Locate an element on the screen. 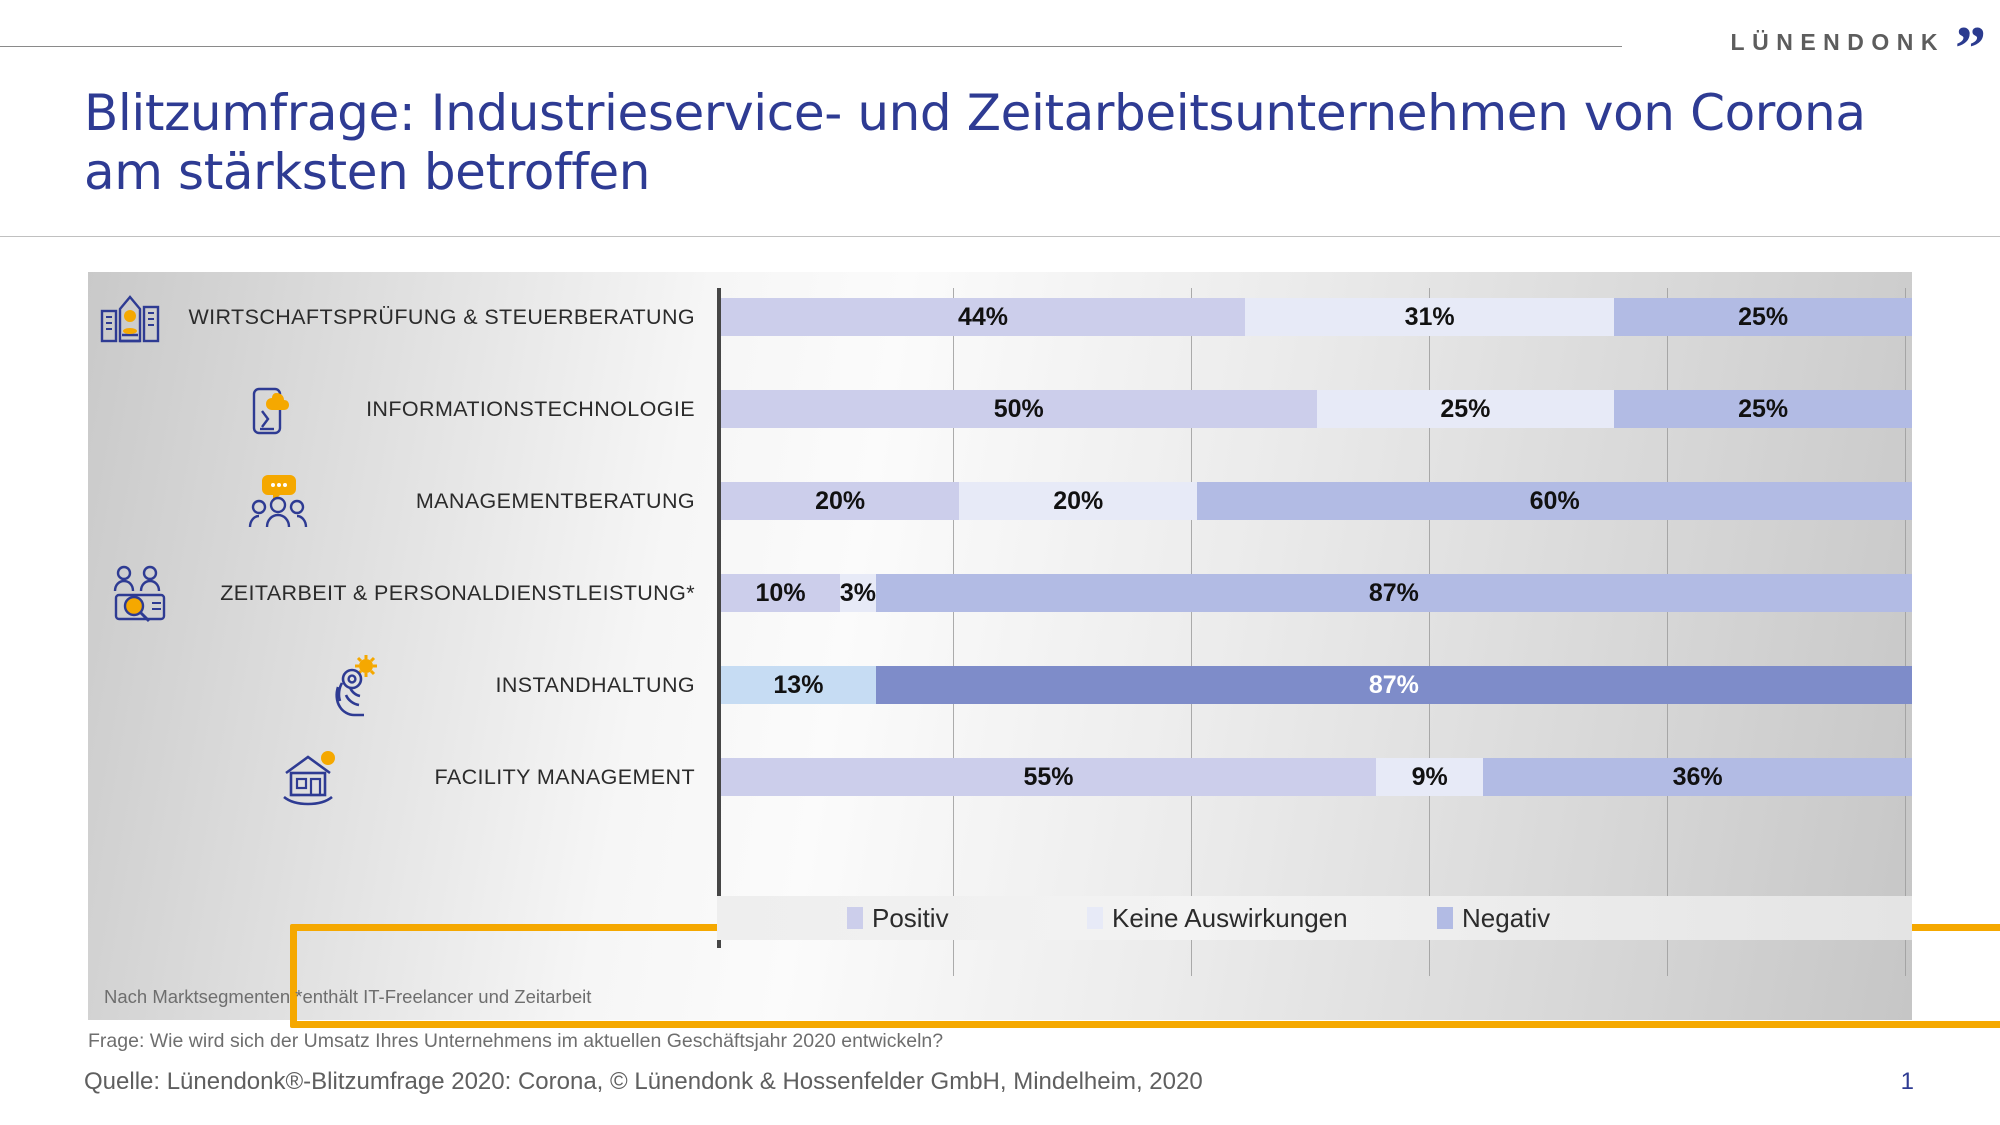 Image resolution: width=2000 pixels, height=1125 pixels. bar-value-label: 55% is located at coordinates (1048, 776).